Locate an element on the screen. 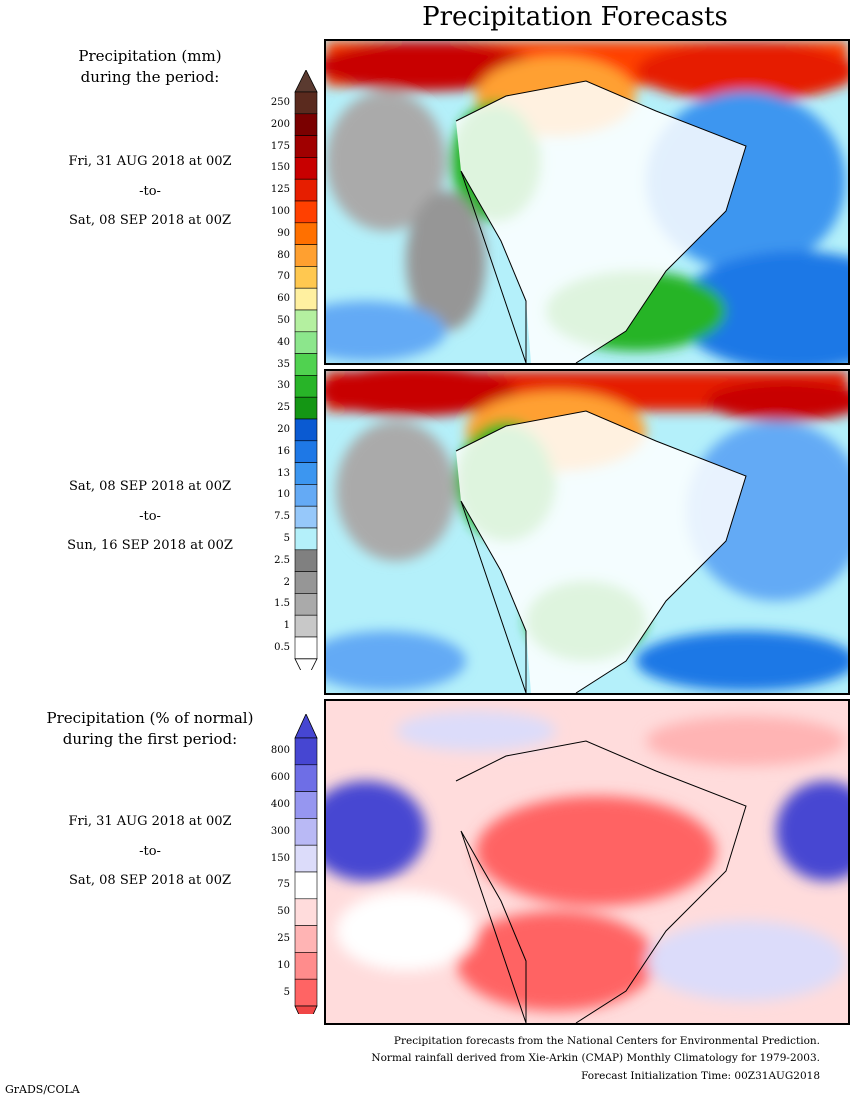 This screenshot has height=1100, width=850. page-title: Precipitation Forecasts is located at coordinates (575, 17).